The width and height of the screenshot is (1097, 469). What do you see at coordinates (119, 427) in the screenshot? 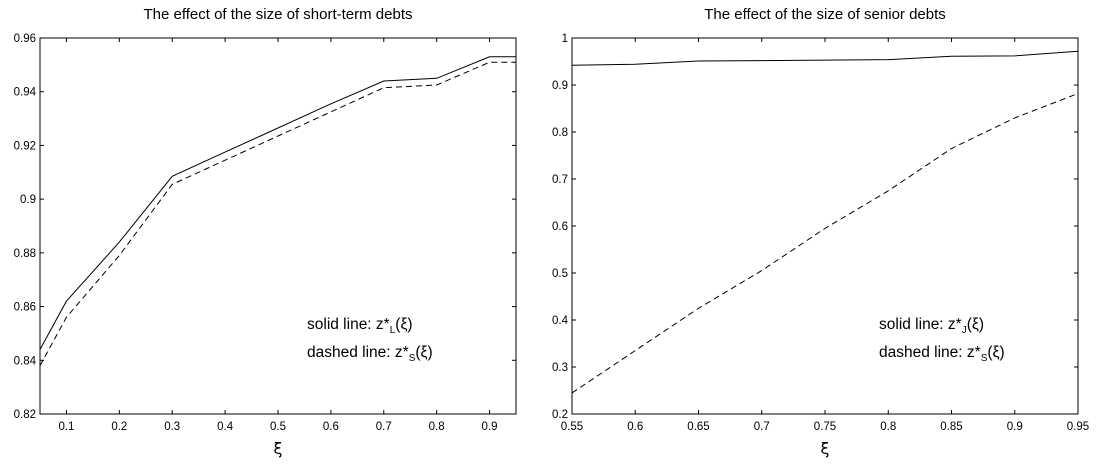
I see `x-tick-label: 0.2` at bounding box center [119, 427].